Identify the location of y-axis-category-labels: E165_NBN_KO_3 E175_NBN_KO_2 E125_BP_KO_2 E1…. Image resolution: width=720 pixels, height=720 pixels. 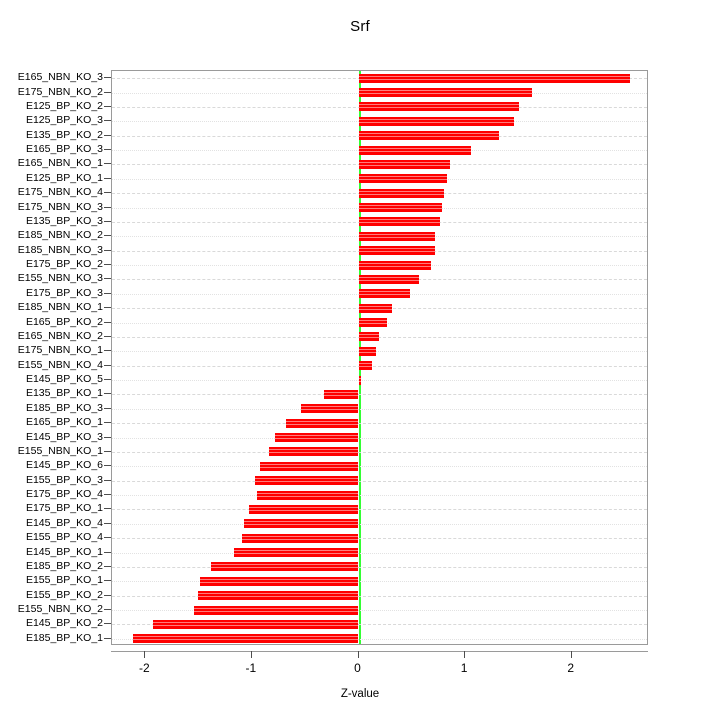
(55, 357).